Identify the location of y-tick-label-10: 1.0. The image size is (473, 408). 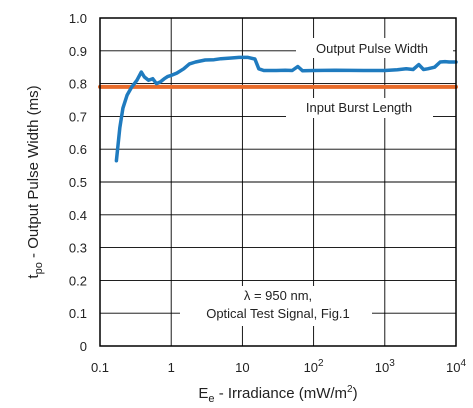
(78, 18).